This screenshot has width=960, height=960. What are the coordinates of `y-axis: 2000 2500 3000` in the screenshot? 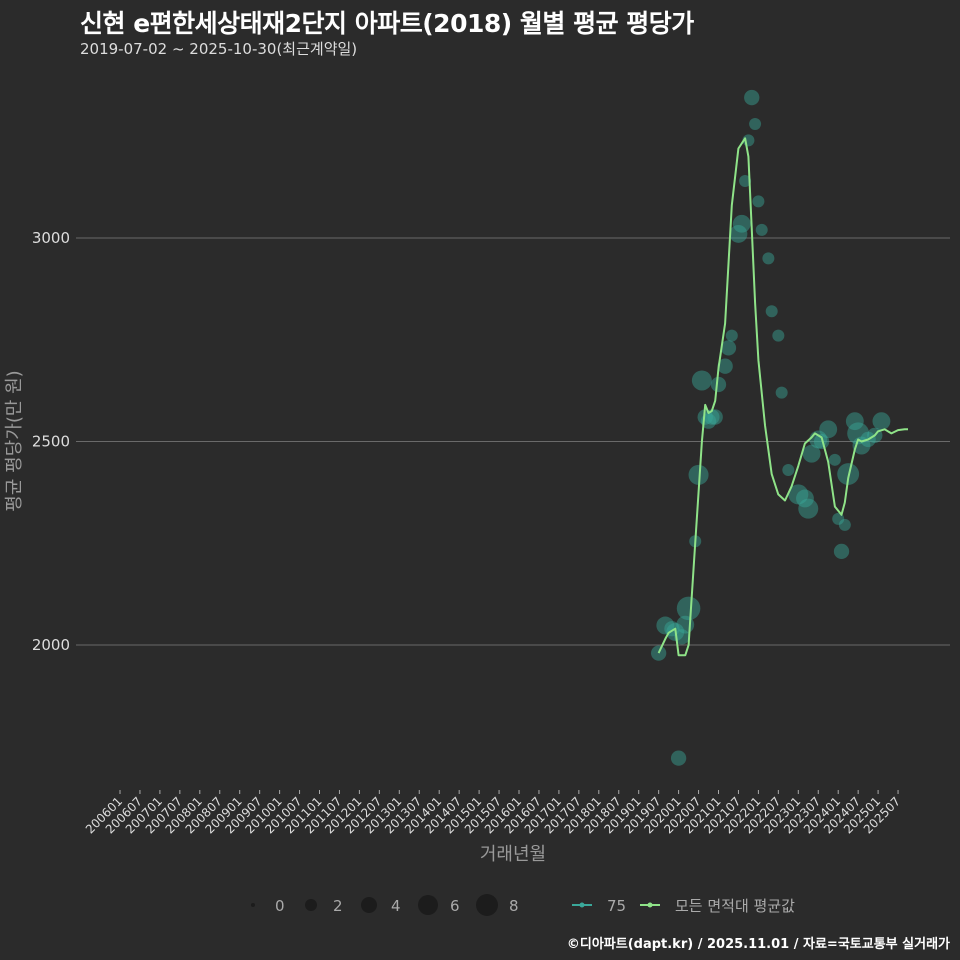 It's located at (51, 441).